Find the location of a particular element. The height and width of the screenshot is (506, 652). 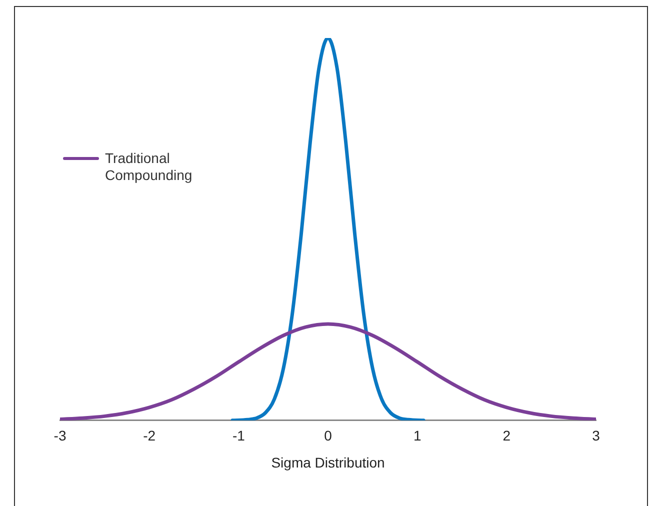

x-tick-label: -2 is located at coordinates (149, 436).